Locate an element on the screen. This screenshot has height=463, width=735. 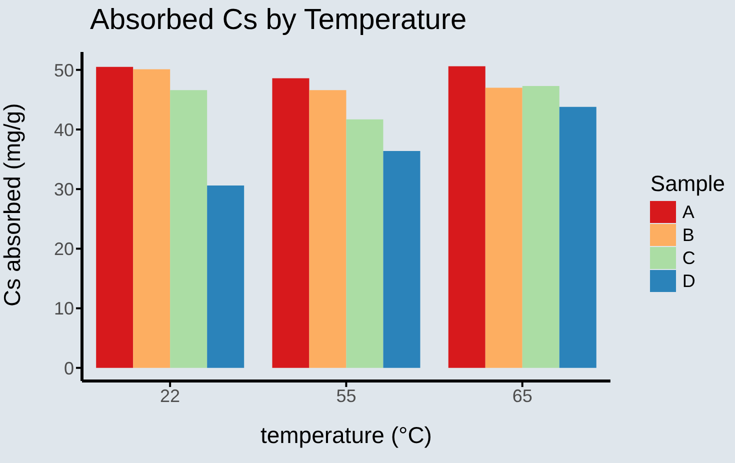
legend-label: A is located at coordinates (688, 212).